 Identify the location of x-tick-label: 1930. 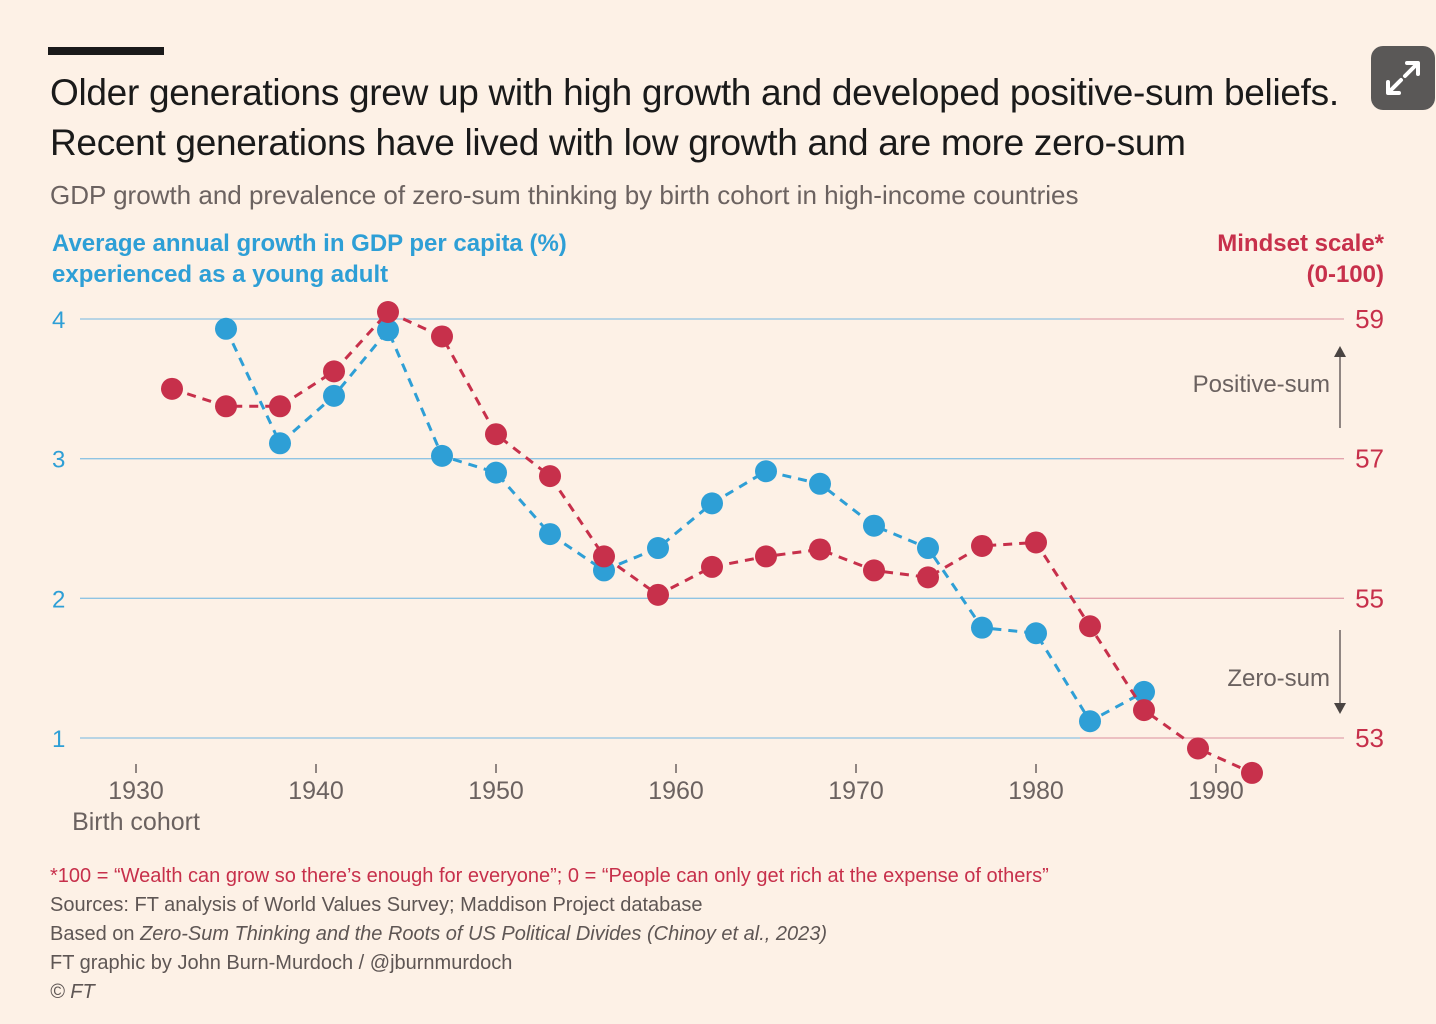
(136, 791).